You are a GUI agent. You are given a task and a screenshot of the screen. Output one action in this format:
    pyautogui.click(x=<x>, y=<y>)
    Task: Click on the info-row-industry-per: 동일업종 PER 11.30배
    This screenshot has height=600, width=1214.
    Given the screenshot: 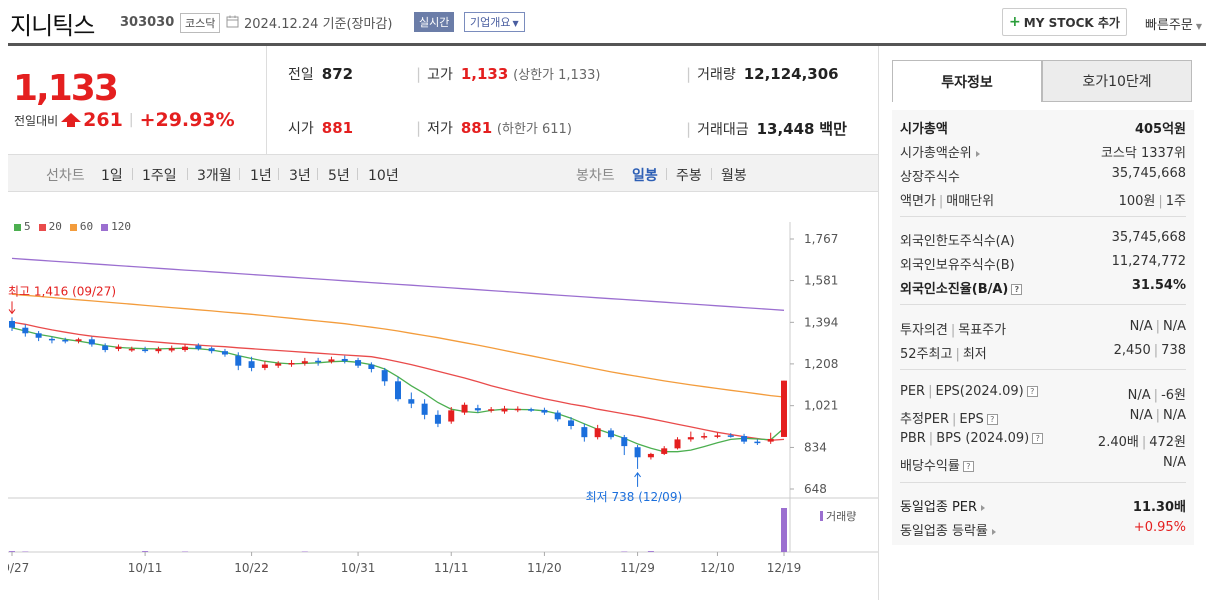 What is the action you would take?
    pyautogui.click(x=1043, y=505)
    